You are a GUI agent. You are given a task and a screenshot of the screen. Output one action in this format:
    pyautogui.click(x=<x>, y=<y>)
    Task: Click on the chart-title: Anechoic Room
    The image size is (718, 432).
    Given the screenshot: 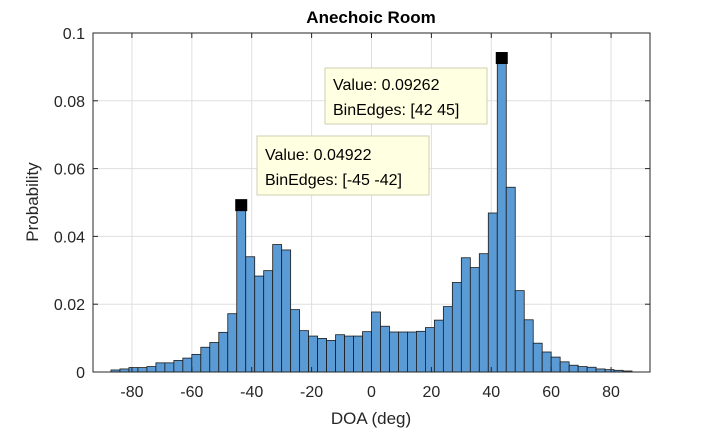 What is the action you would take?
    pyautogui.click(x=370, y=17)
    